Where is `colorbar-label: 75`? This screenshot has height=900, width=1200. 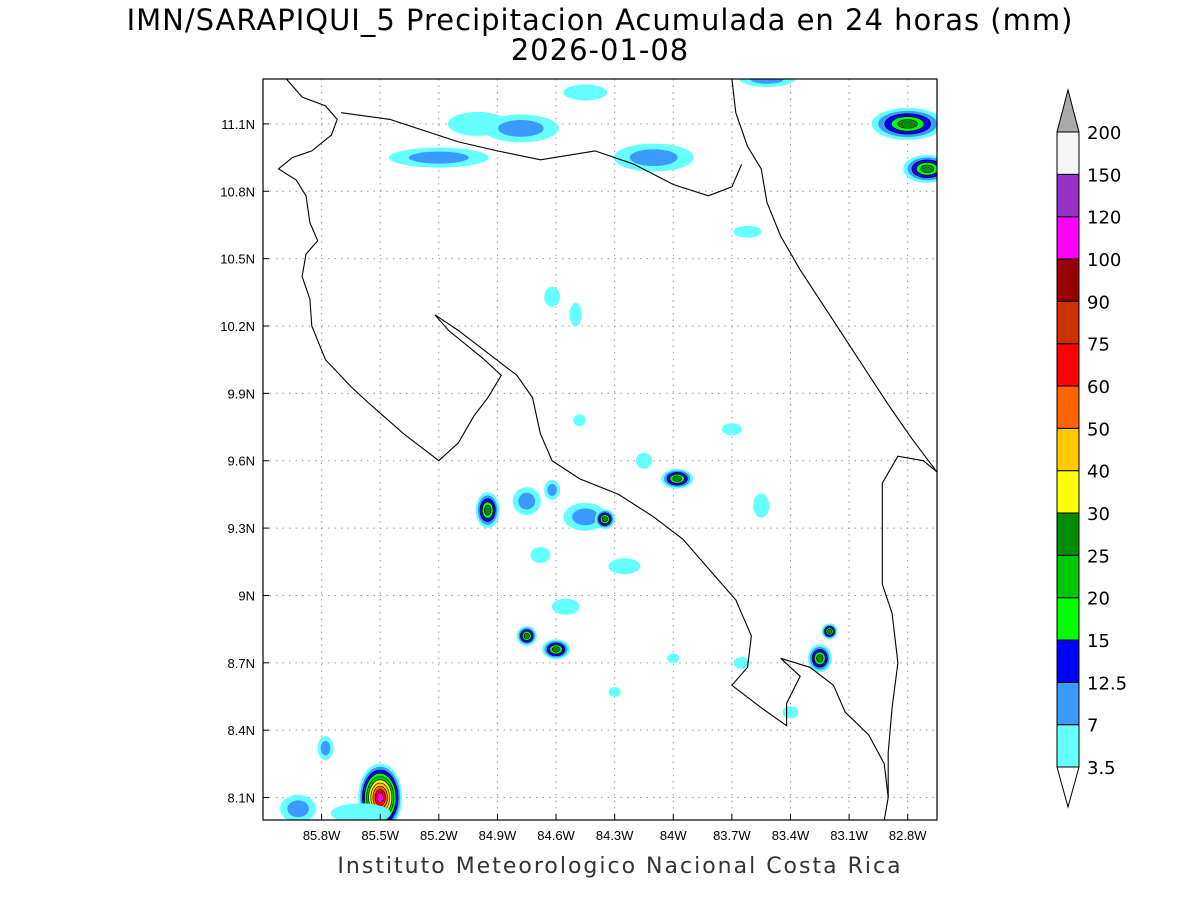
colorbar-label: 75 is located at coordinates (1098, 345).